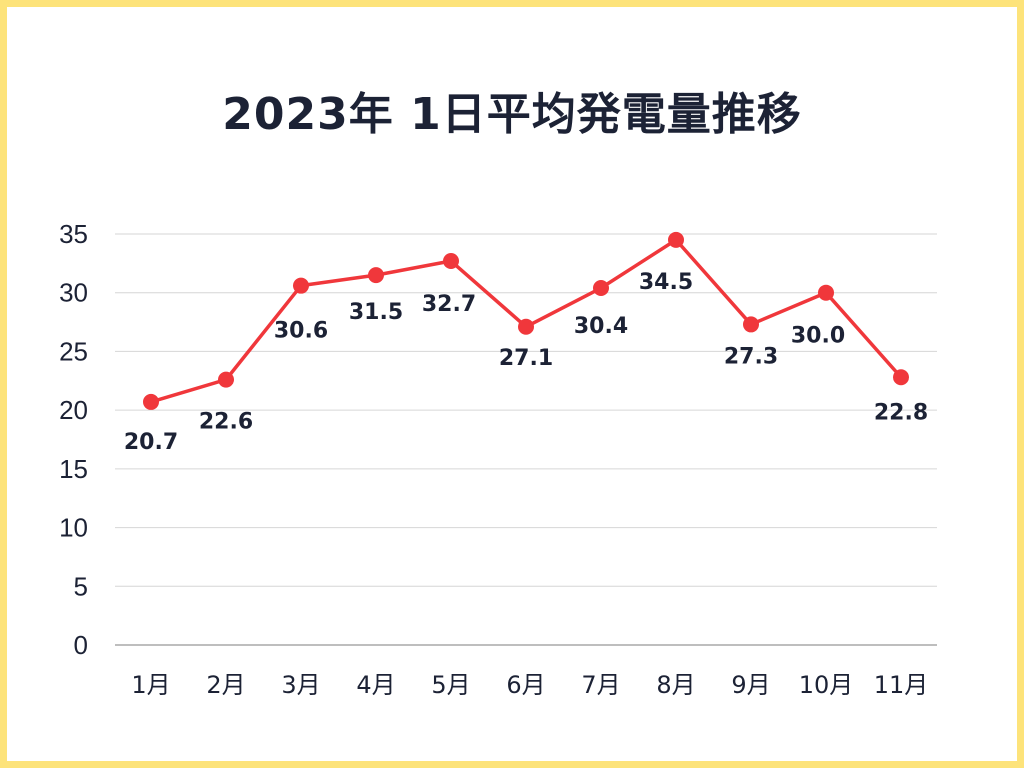  What do you see at coordinates (376, 312) in the screenshot?
I see `data-label: 31.5` at bounding box center [376, 312].